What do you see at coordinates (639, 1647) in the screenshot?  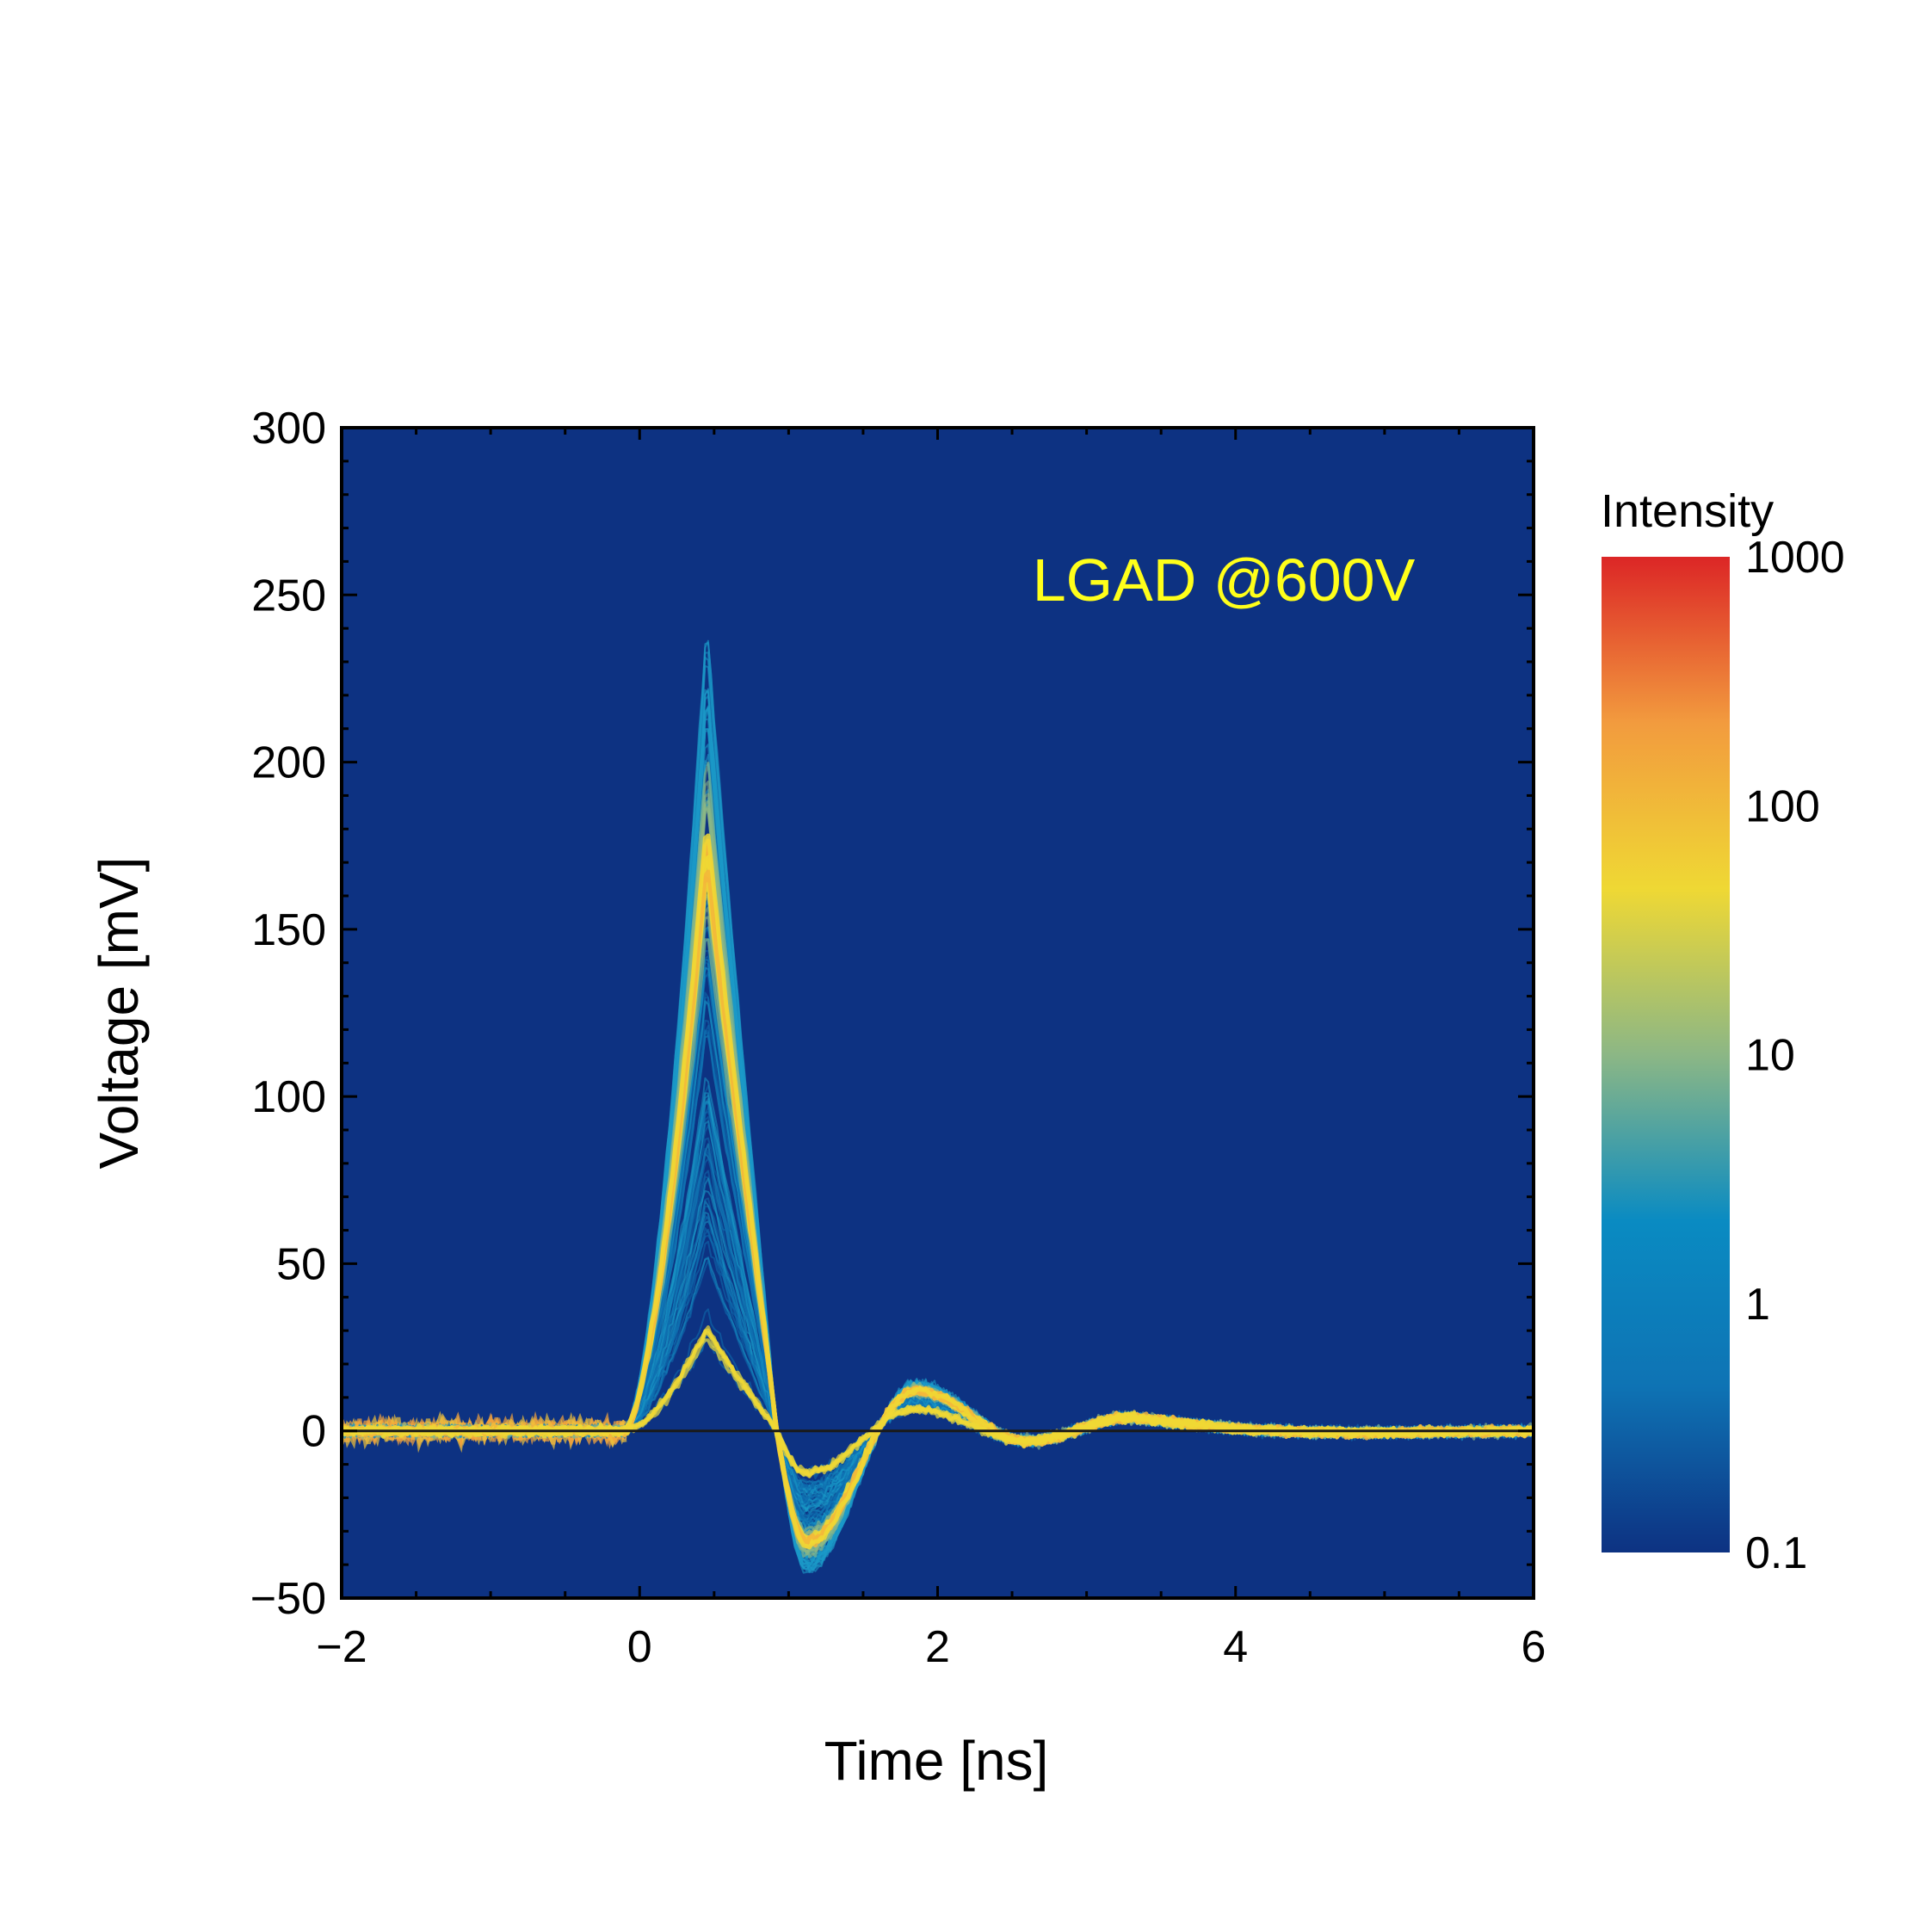 I see `x-tick-label: 0` at bounding box center [639, 1647].